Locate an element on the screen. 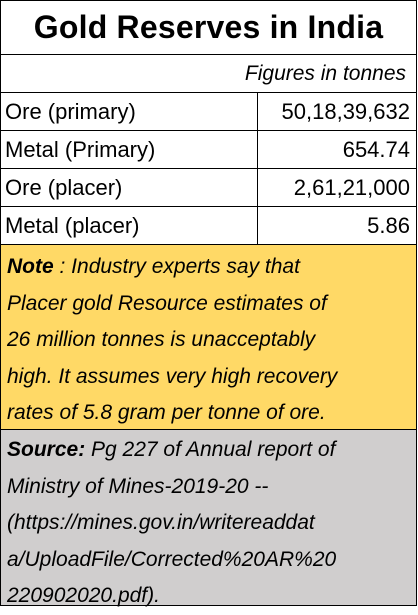 The image size is (418, 615). source-heading: Source: is located at coordinates (46, 449).